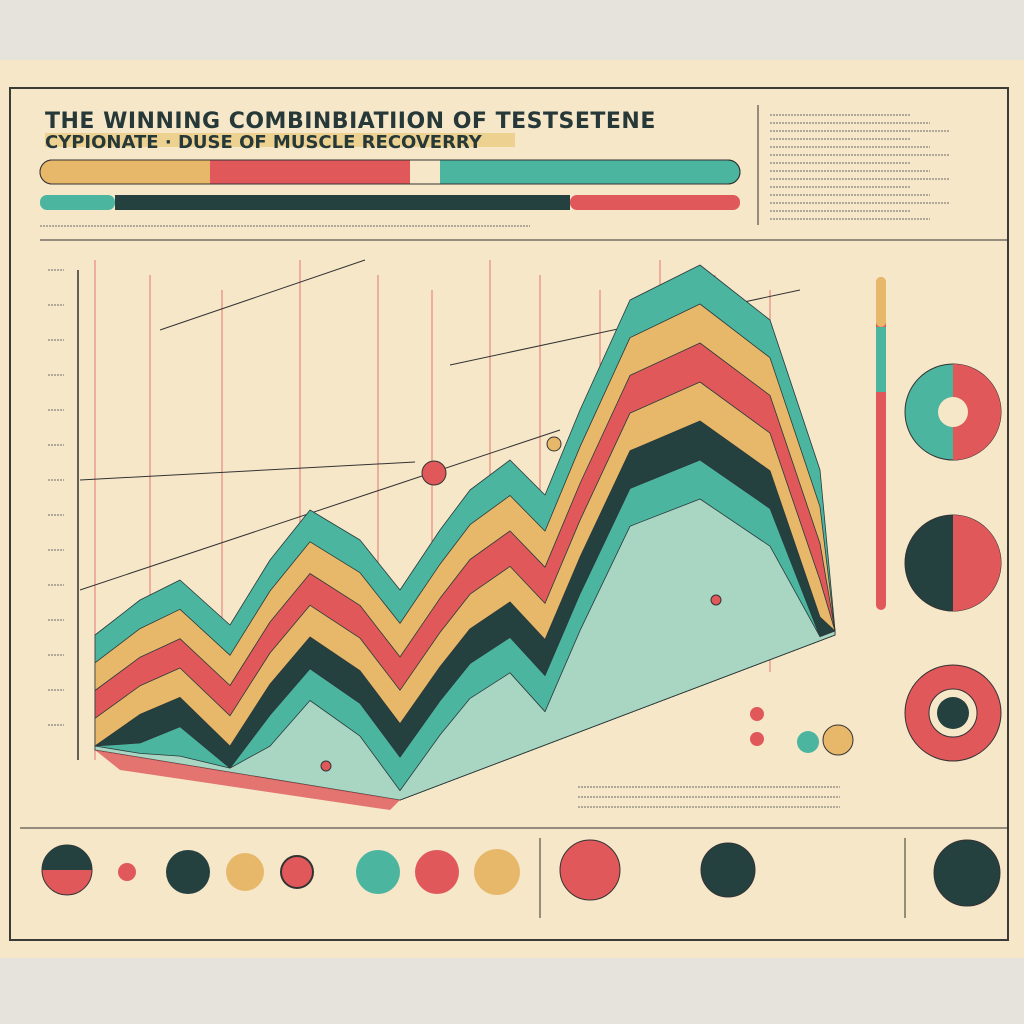 The image size is (1024, 1024). I want to click on side-pies, so click(939, 519).